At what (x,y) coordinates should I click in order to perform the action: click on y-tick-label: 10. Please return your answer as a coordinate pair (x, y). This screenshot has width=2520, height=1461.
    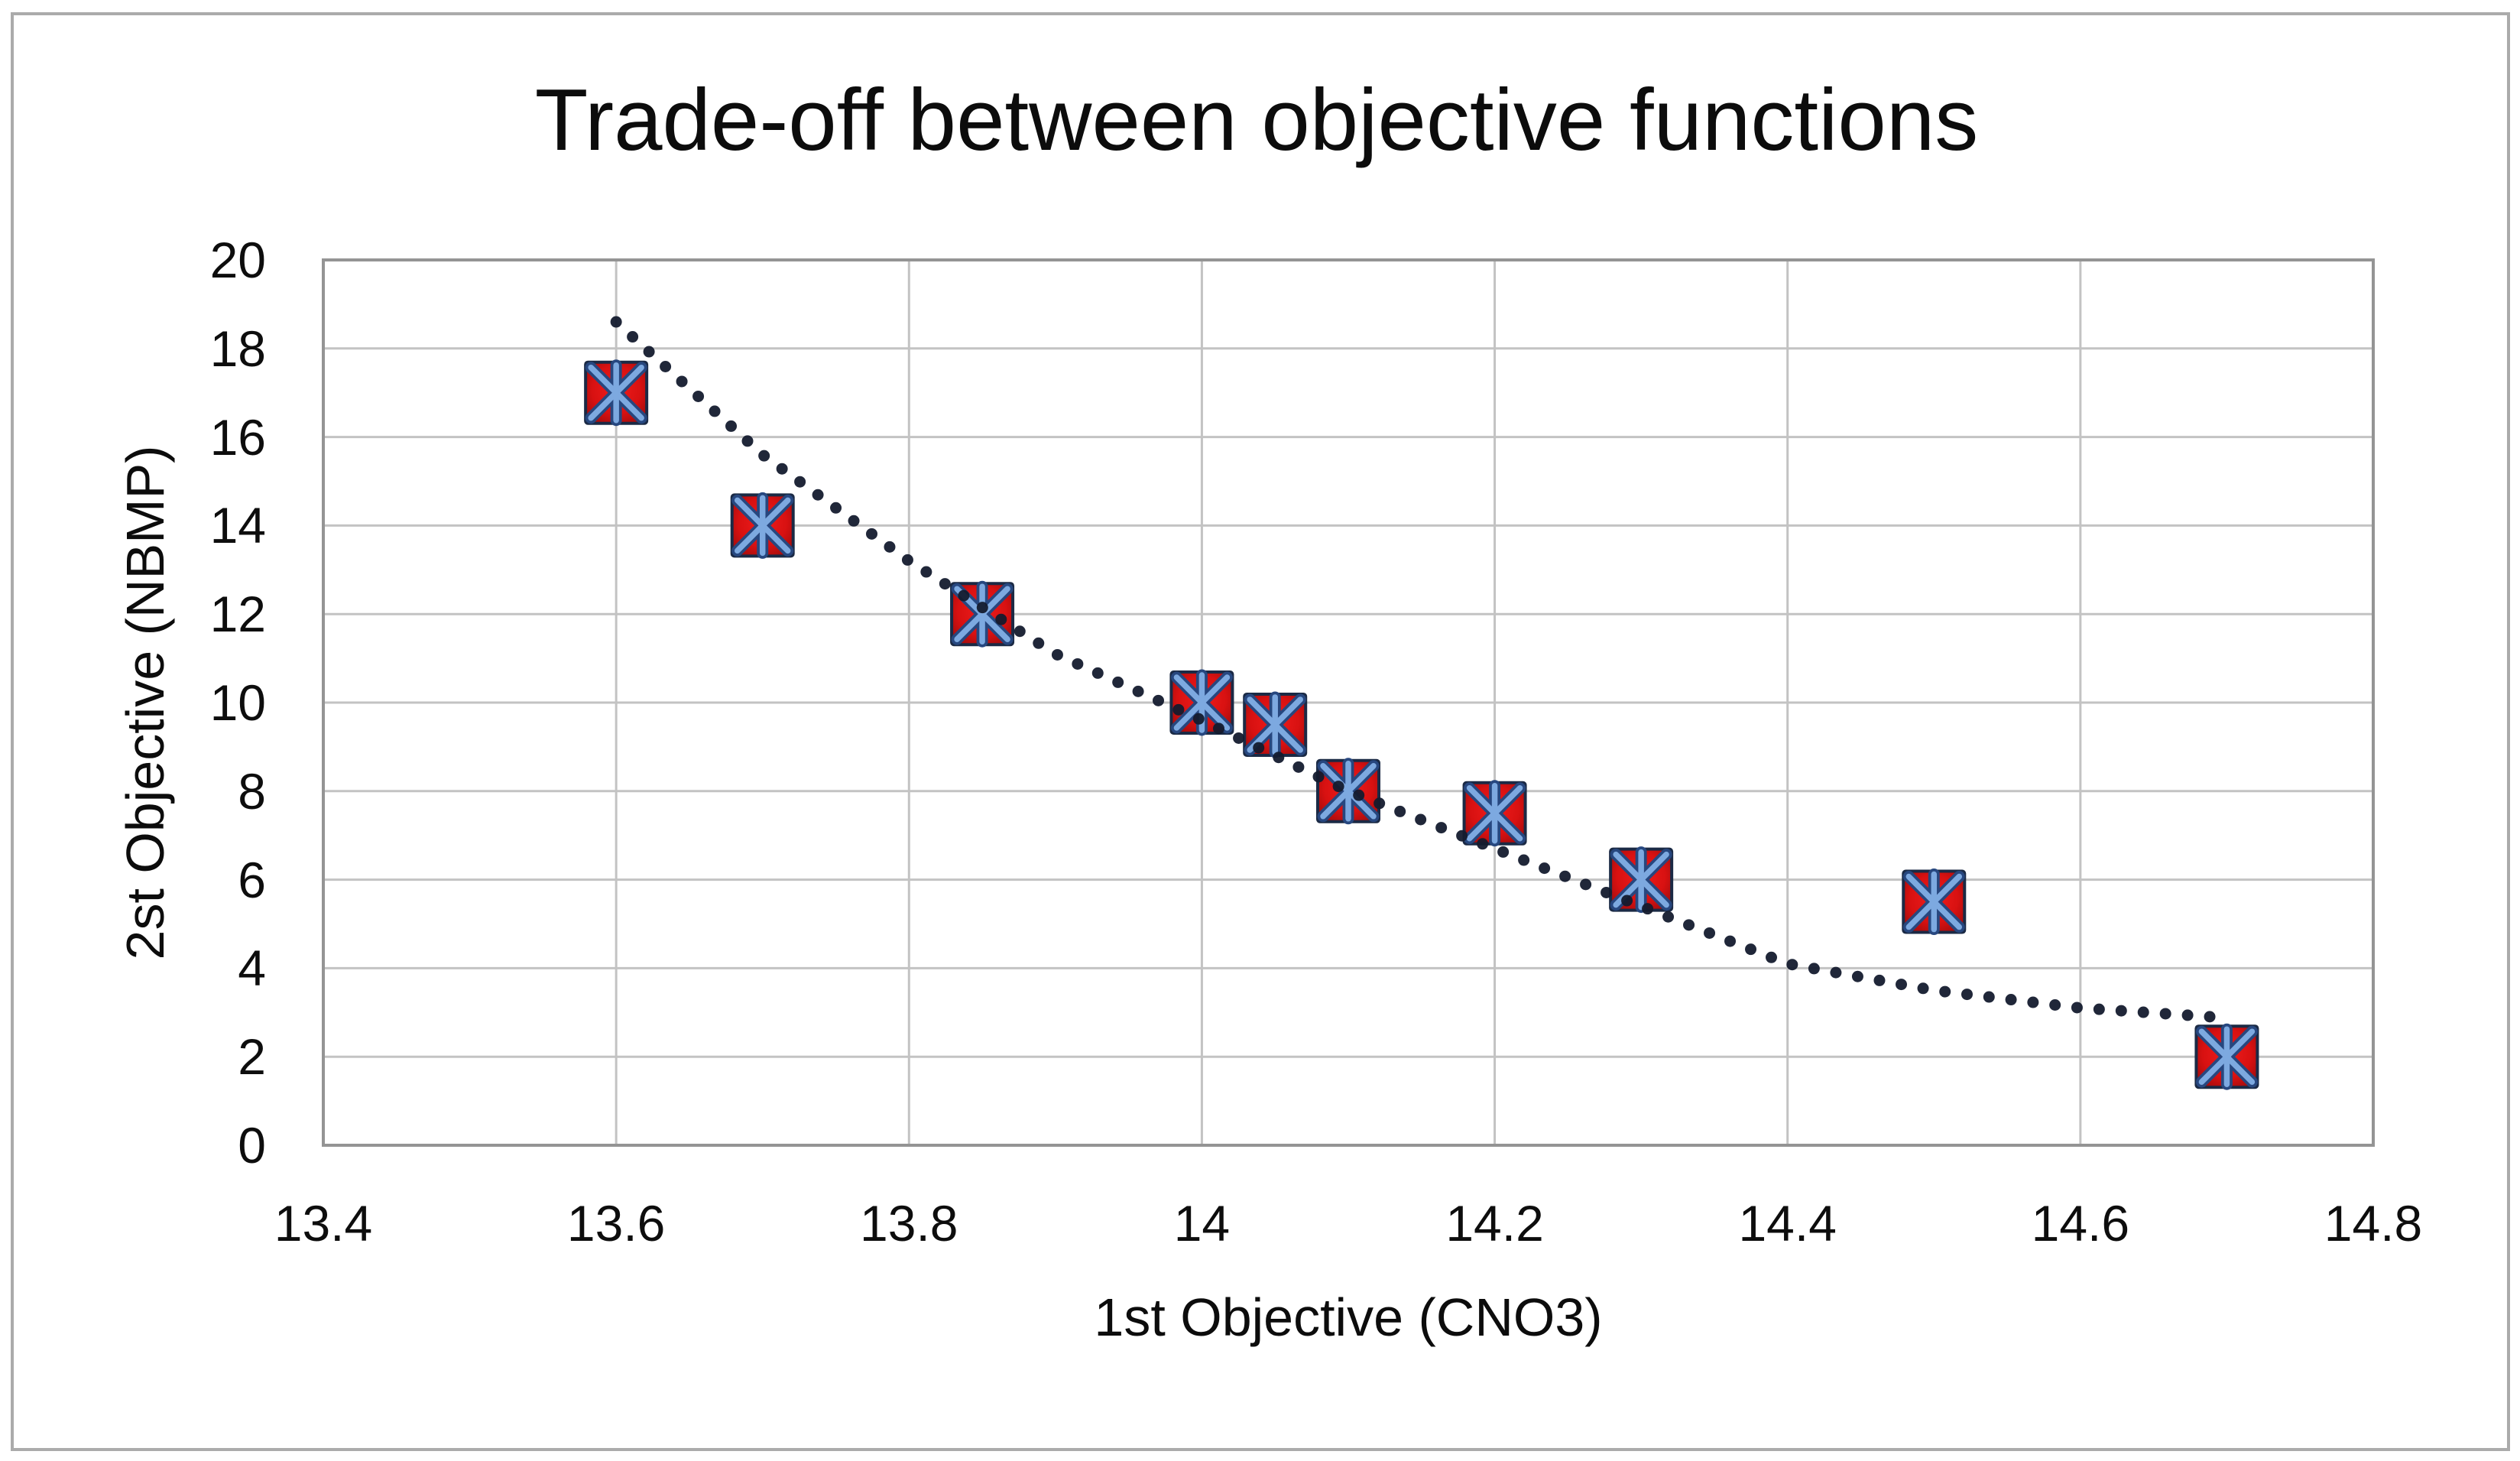
    Looking at the image, I should click on (238, 702).